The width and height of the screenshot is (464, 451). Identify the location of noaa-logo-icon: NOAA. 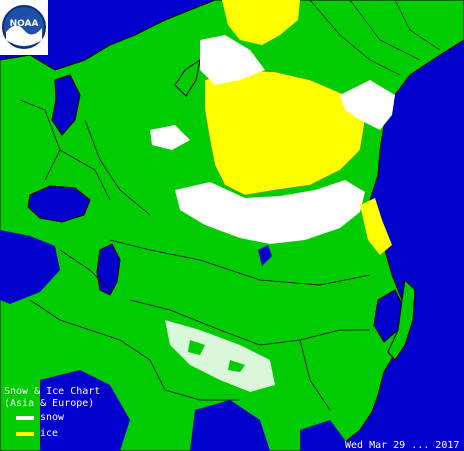
(24, 27).